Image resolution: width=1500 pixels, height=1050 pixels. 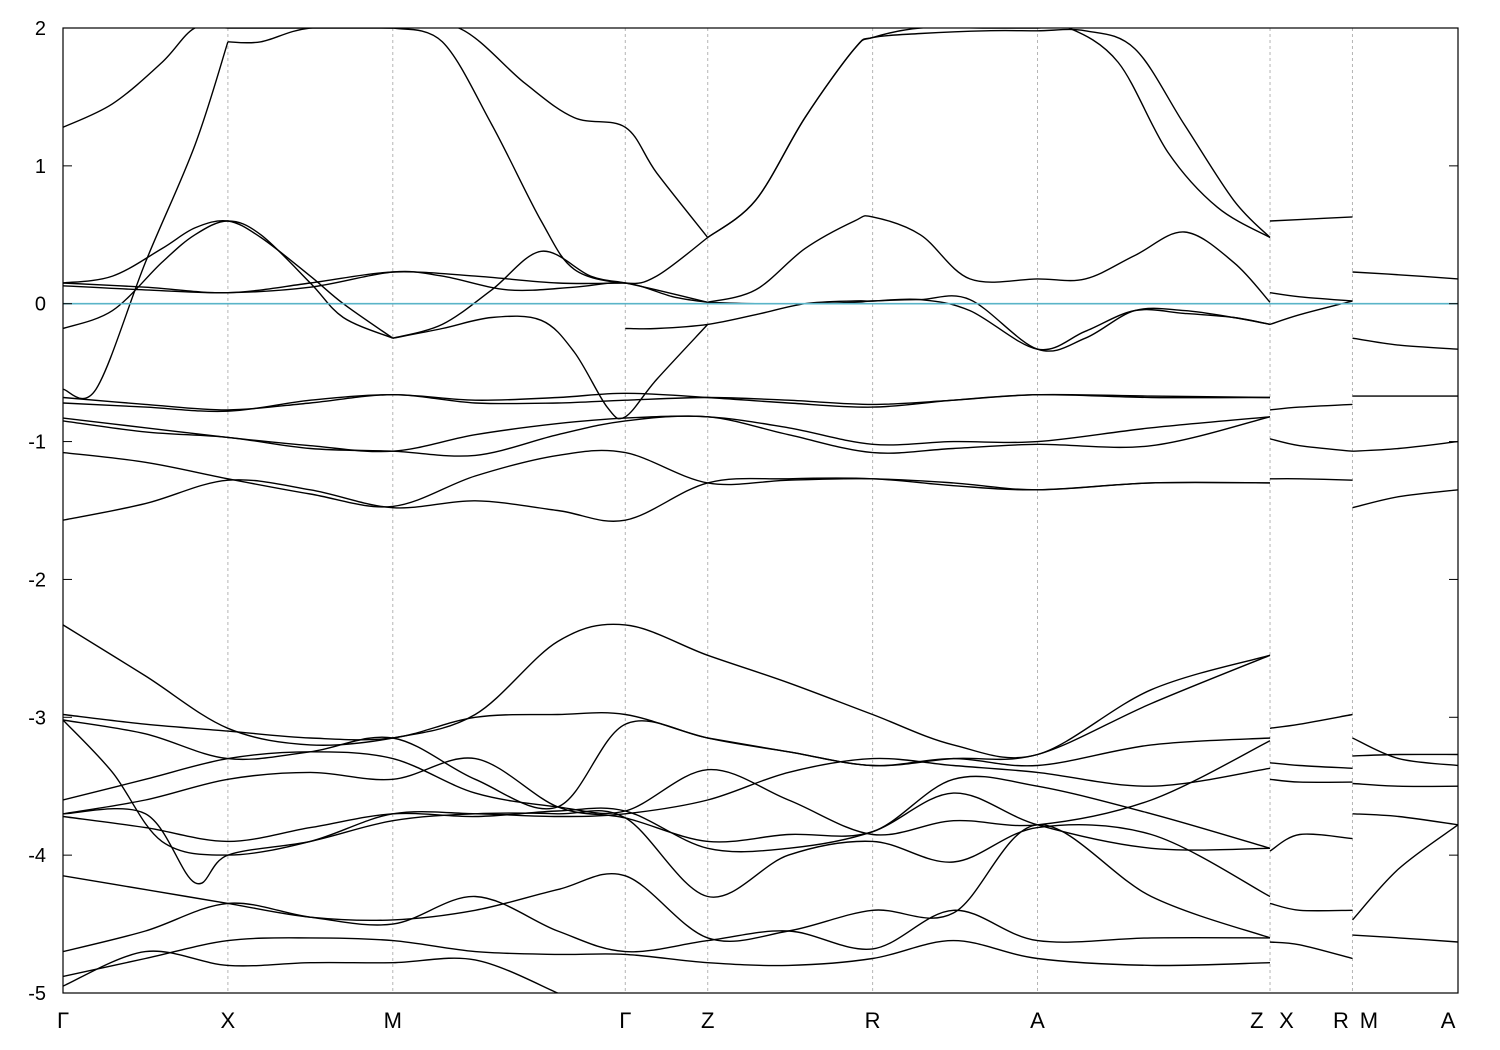 I want to click on y-tick-label: -4, so click(x=37, y=856).